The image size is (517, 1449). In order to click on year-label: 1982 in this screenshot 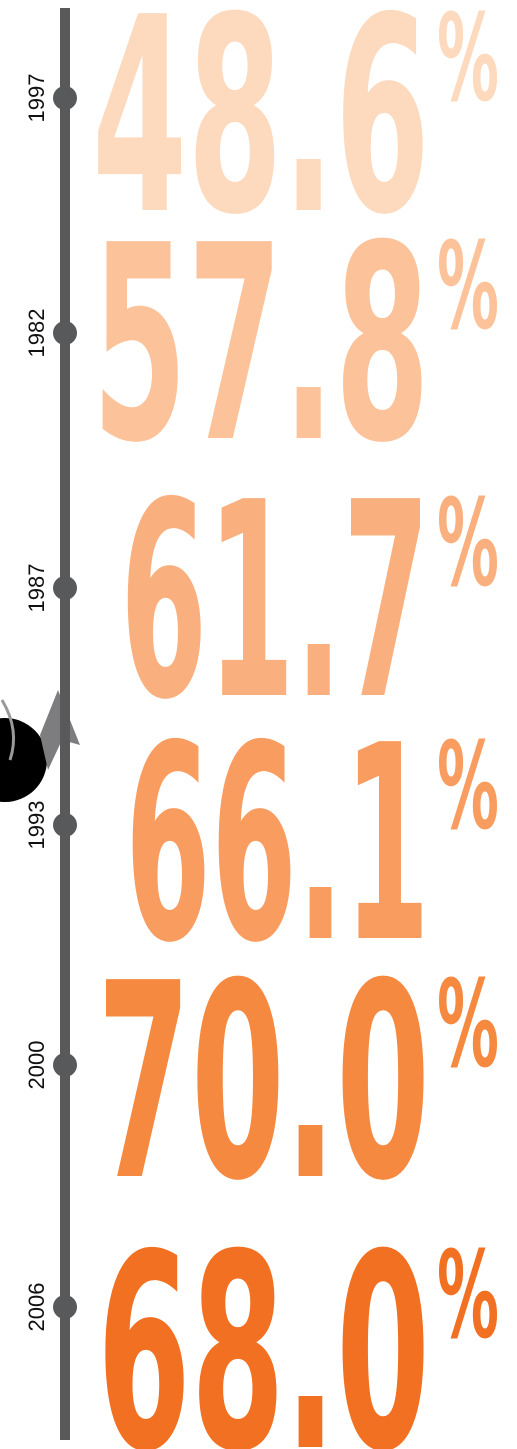, I will do `click(36, 333)`.